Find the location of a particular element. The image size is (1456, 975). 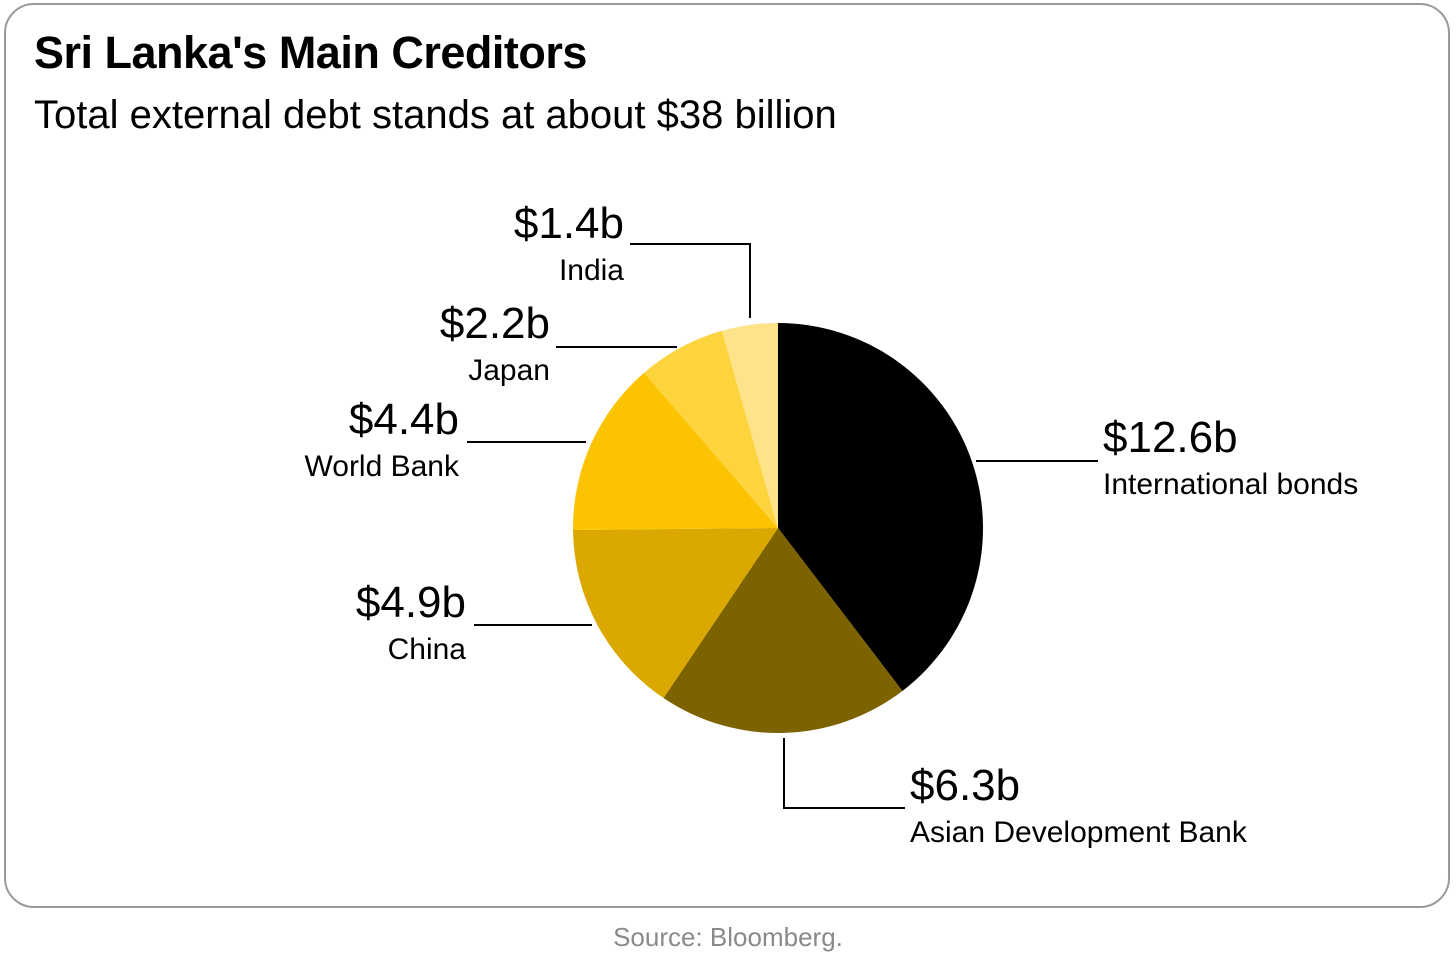

pie-slice-asian-development-bank is located at coordinates (783, 631).